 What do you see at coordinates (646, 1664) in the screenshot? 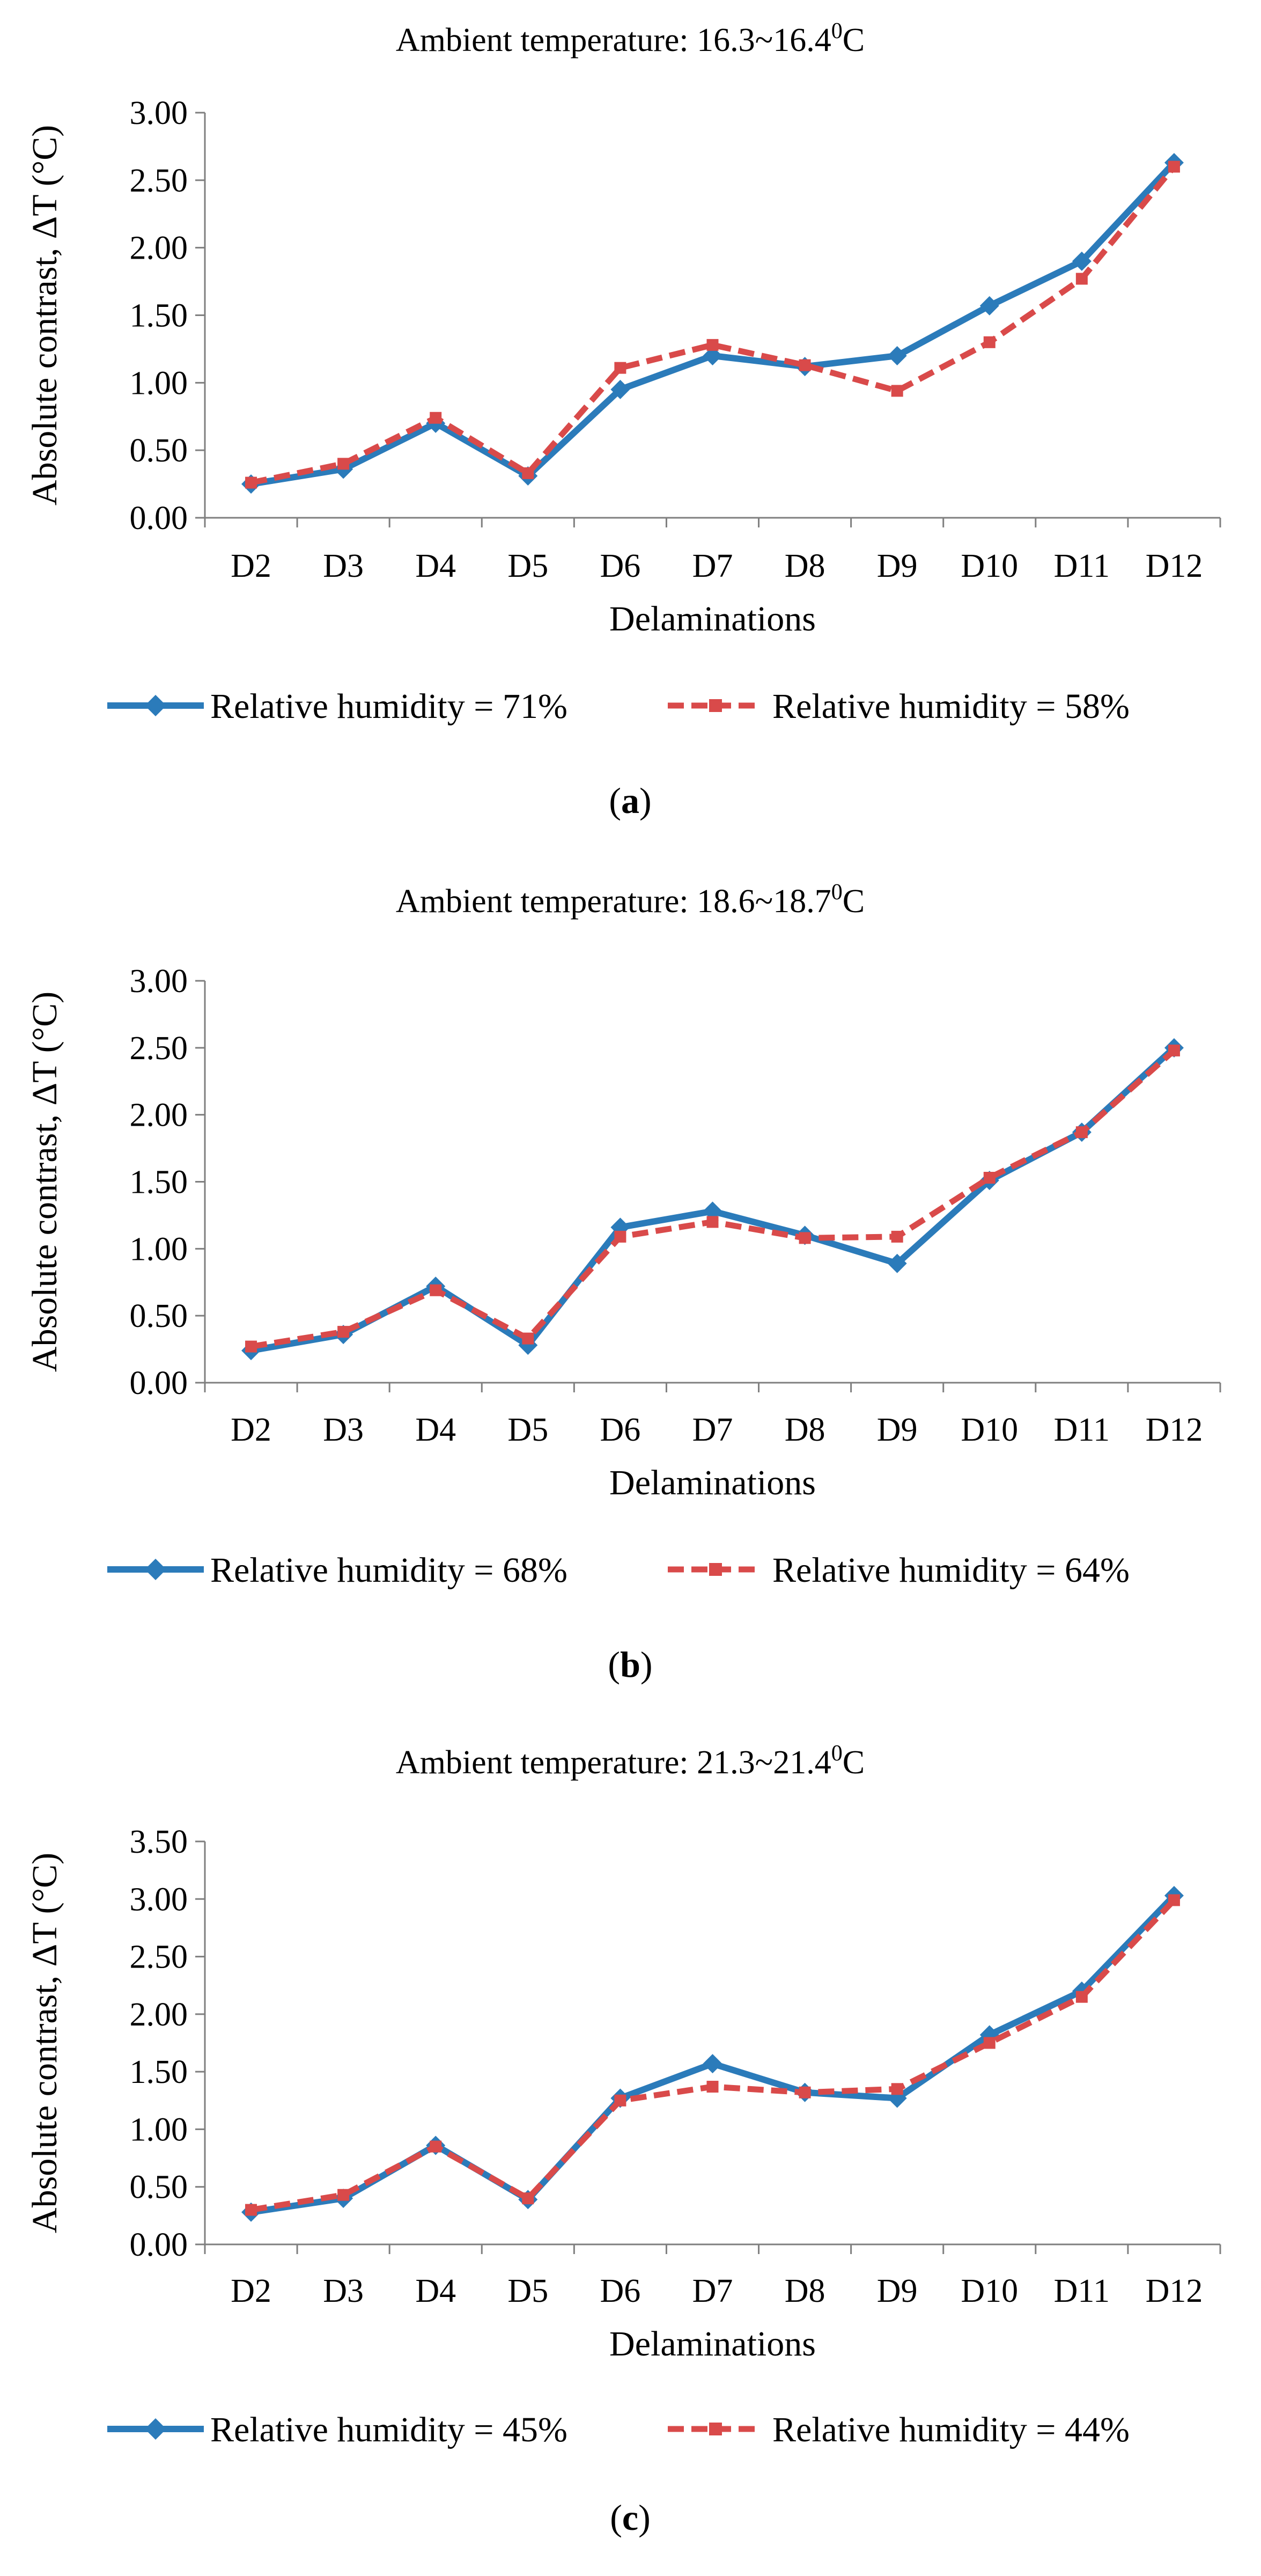
I see `caption-close-paren: )` at bounding box center [646, 1664].